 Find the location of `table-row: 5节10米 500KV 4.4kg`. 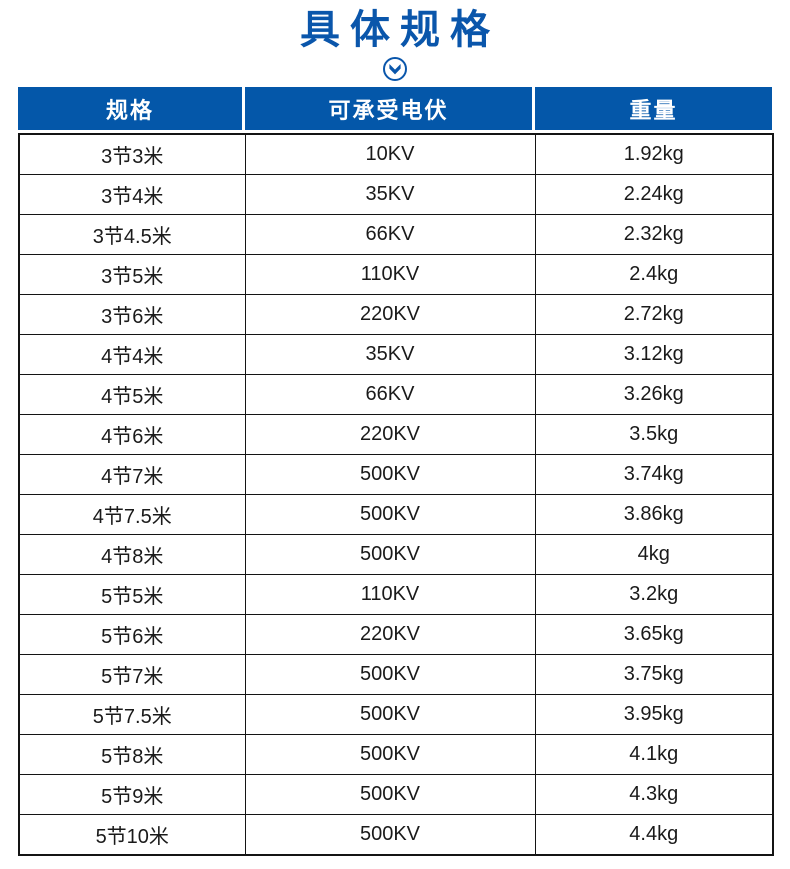

table-row: 5节10米 500KV 4.4kg is located at coordinates (396, 835).